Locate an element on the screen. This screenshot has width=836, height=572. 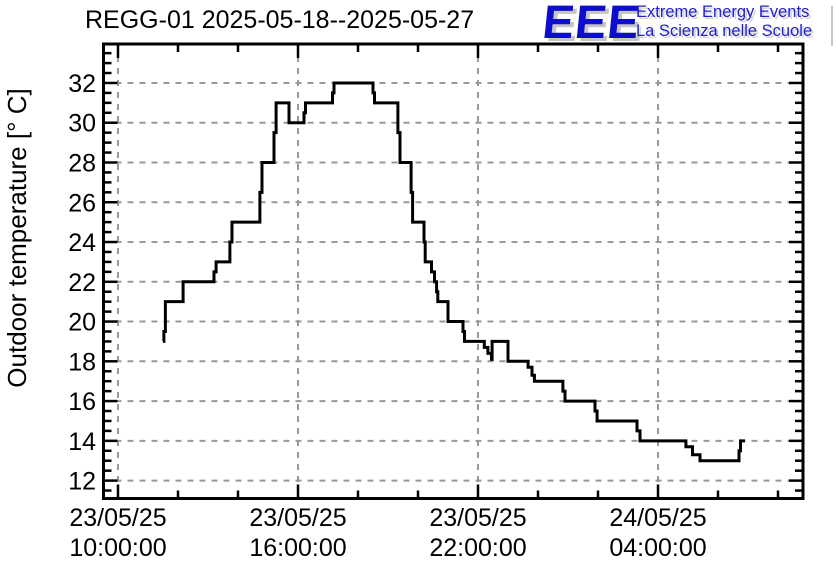
svg-text: 20 is located at coordinates (82, 323).